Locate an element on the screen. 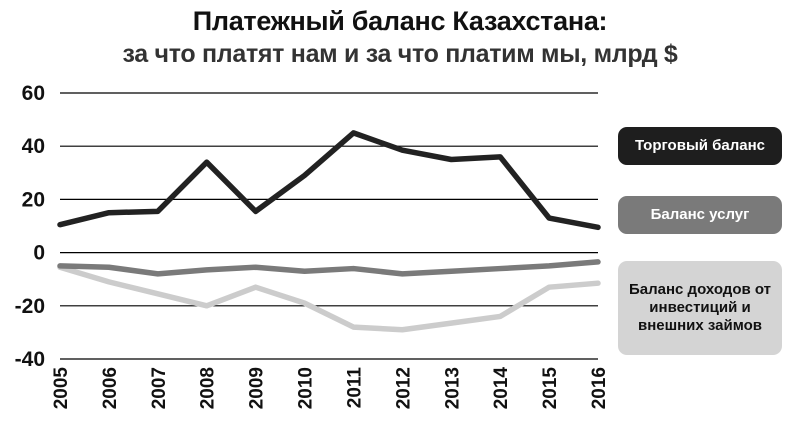 The height and width of the screenshot is (431, 800). x-tick-label: 2016 is located at coordinates (599, 388).